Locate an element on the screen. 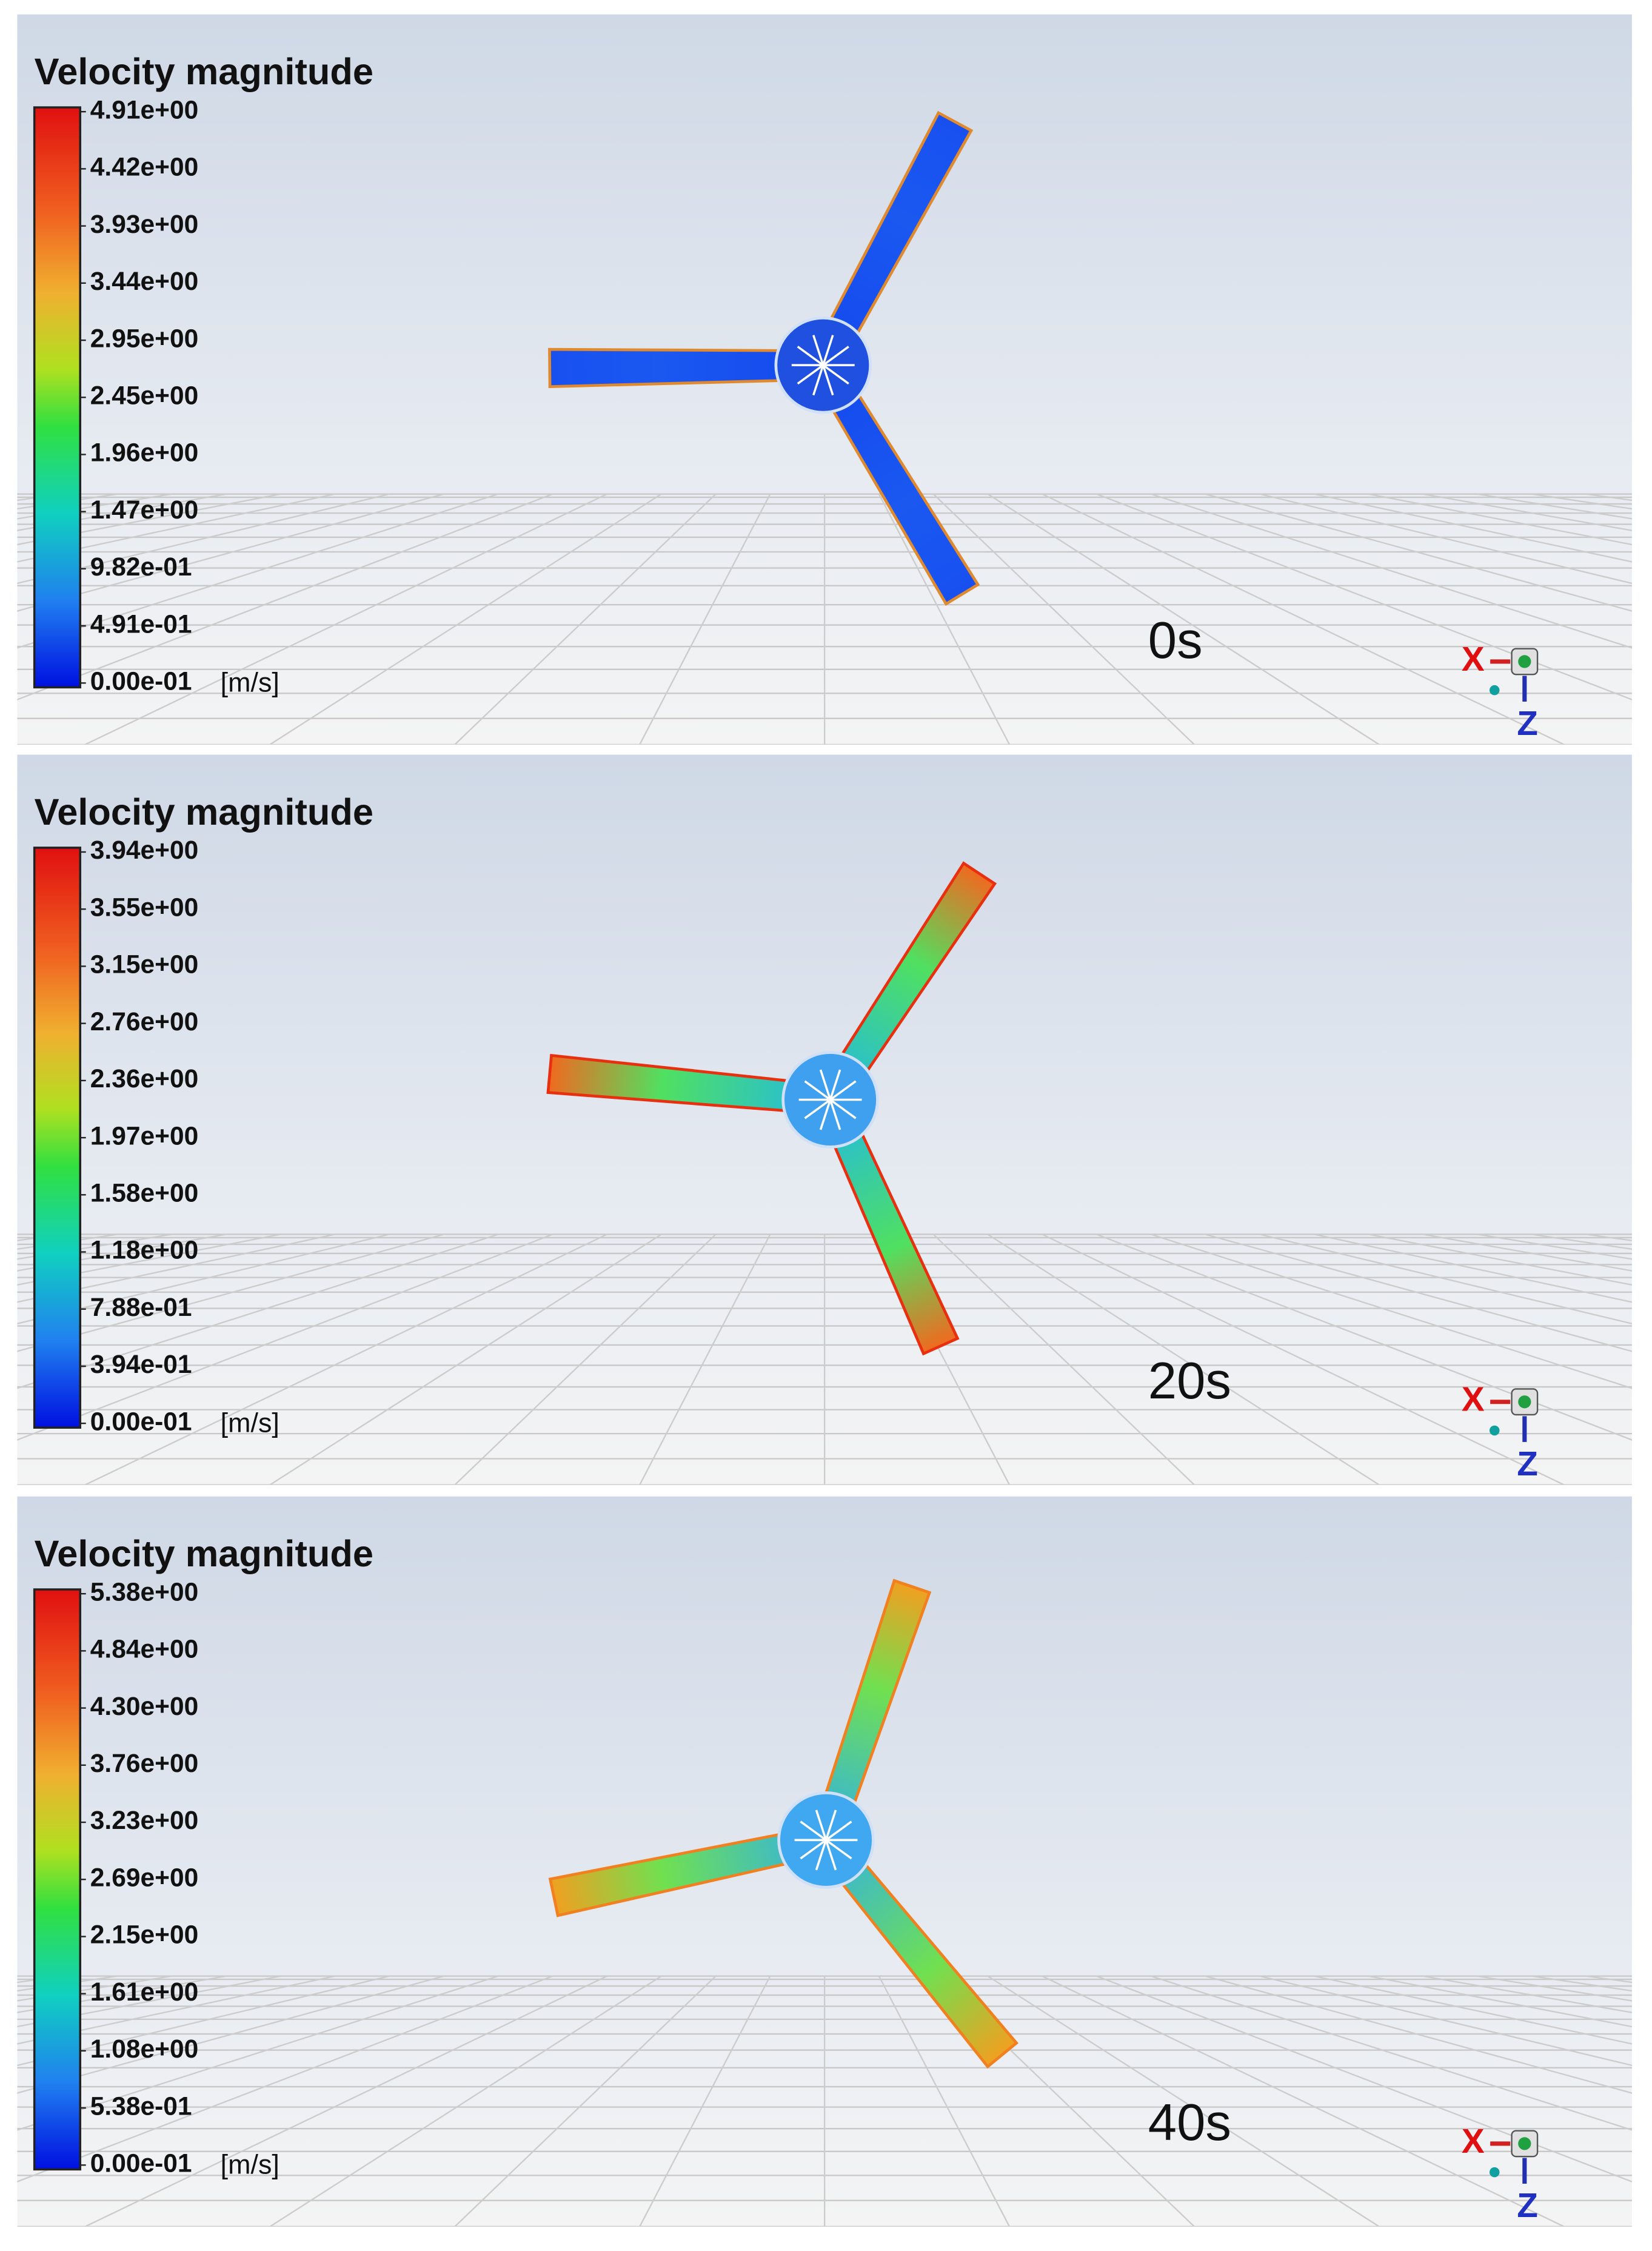 This screenshot has width=1652, height=2251. colorbar is located at coordinates (57, 1138).